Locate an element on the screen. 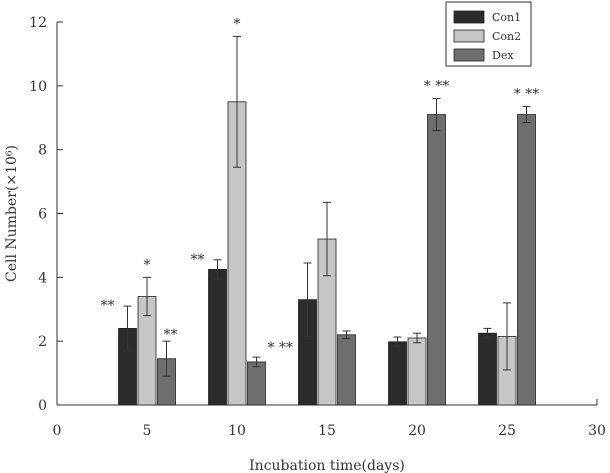 Image resolution: width=610 pixels, height=473 pixels. x-tick-label: 5 is located at coordinates (147, 431).